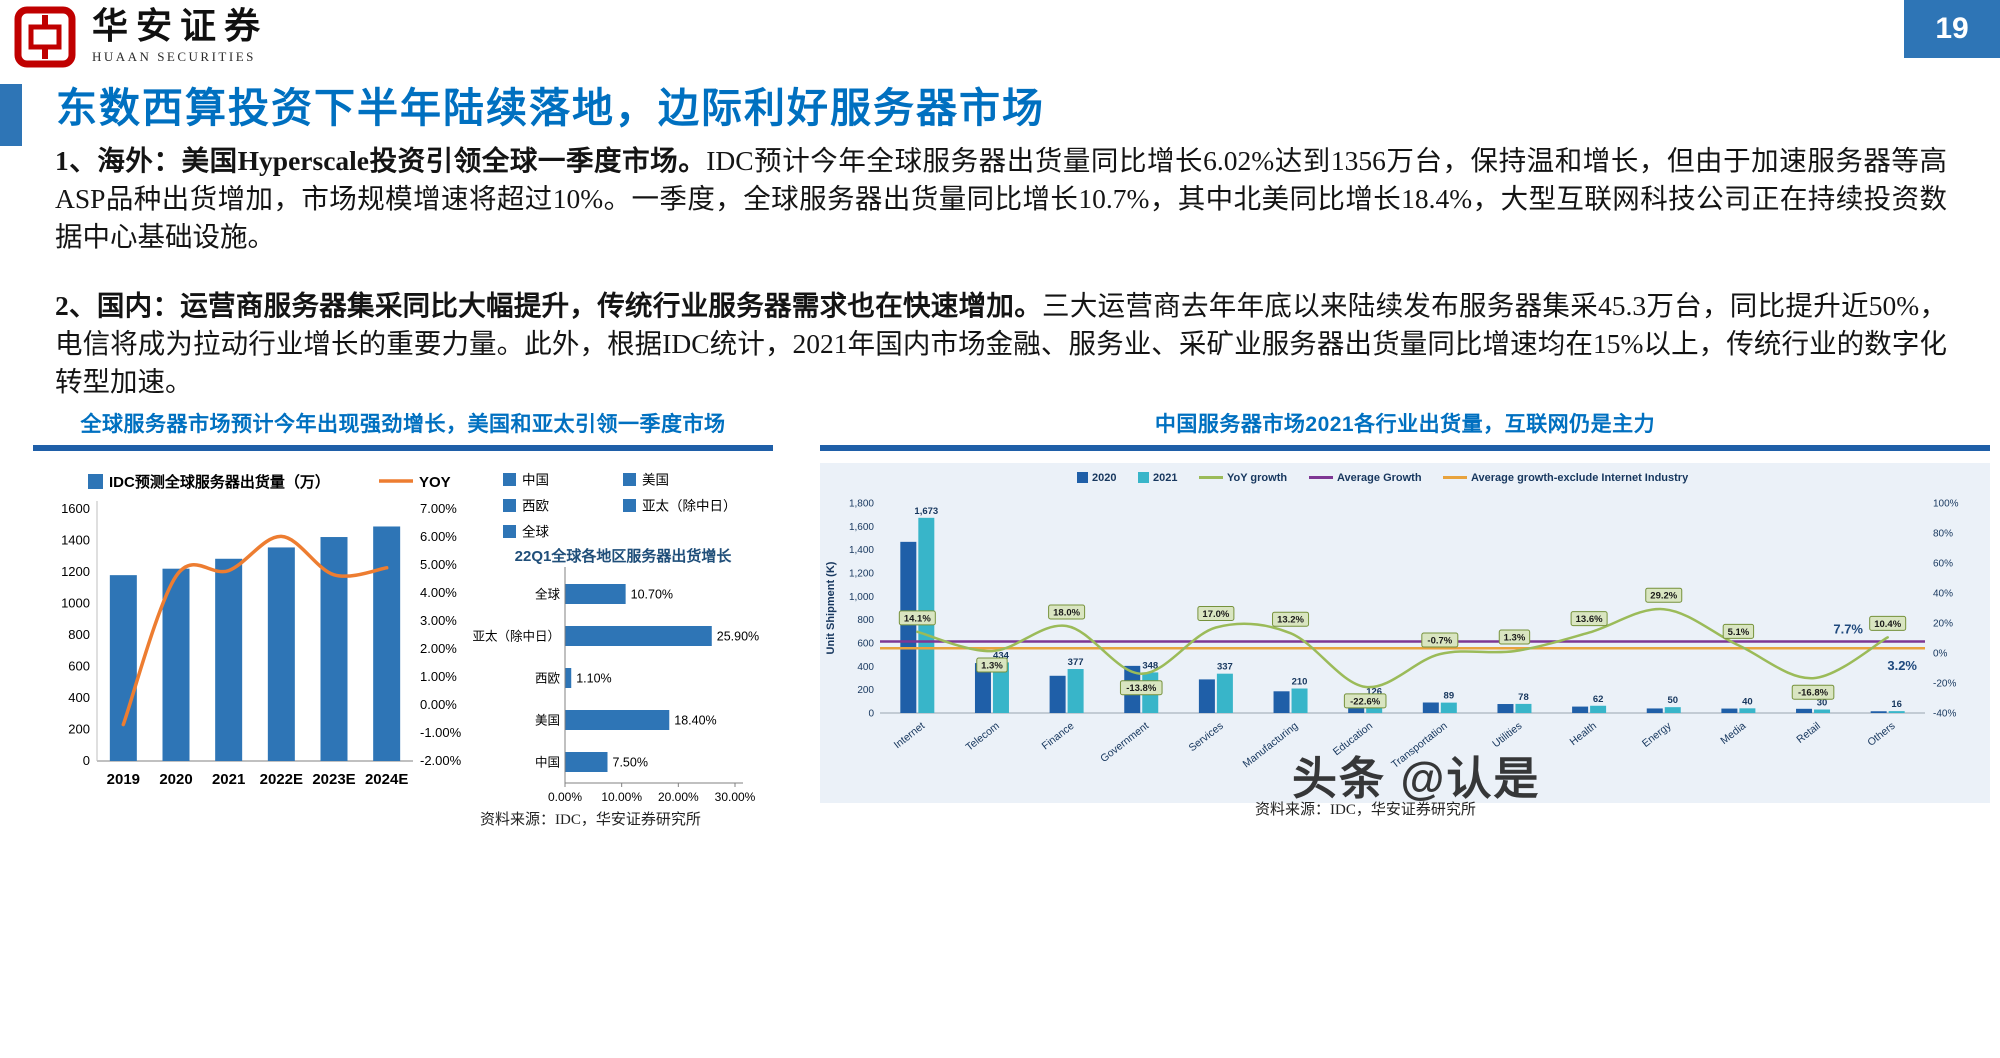  What do you see at coordinates (1523, 697) in the screenshot?
I see `svg-text: 78` at bounding box center [1523, 697].